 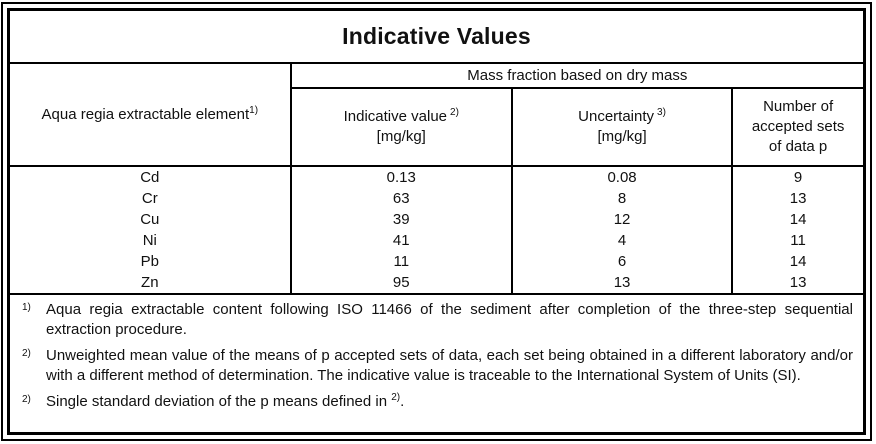 I want to click on element-cell: Cd, so click(x=151, y=177).